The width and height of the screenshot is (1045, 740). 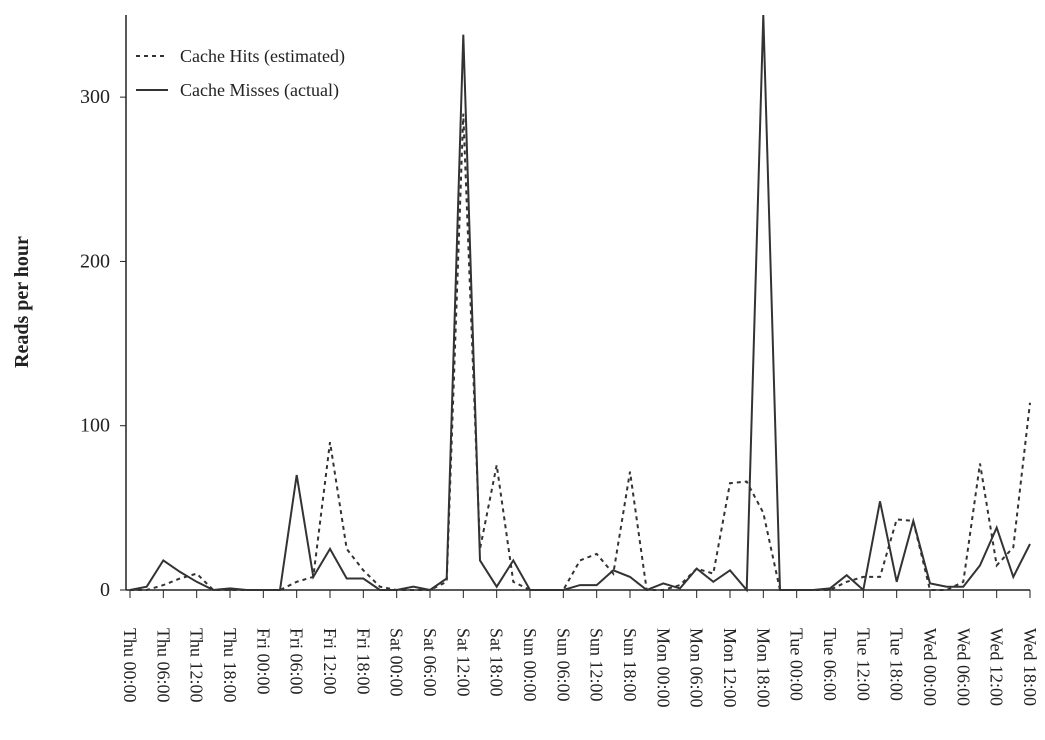 I want to click on x-tick-label: Sun 00:00, so click(x=530, y=665).